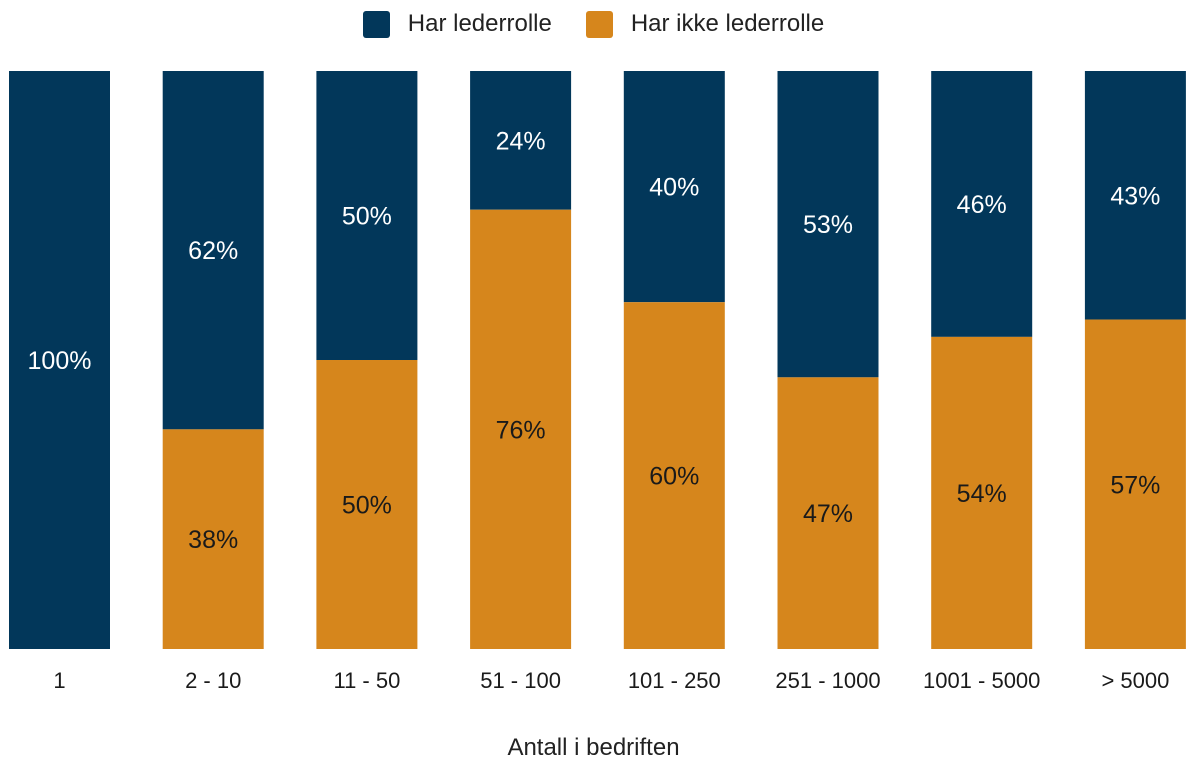 The image size is (1187, 769). Describe the element at coordinates (599, 24) in the screenshot. I see `legend-swatch-har-ikke-lederrolle` at that location.